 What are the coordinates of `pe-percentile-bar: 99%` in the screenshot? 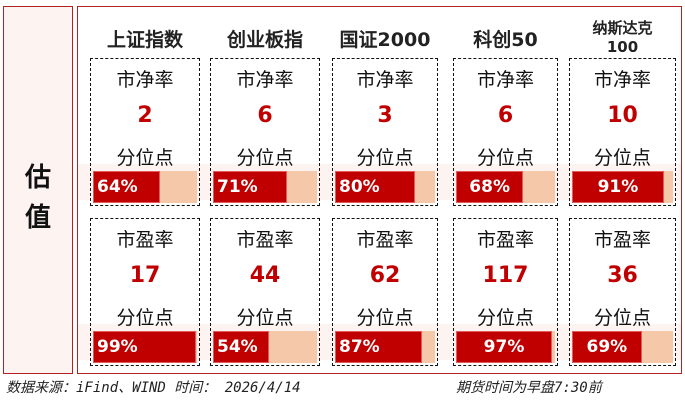 It's located at (145, 347).